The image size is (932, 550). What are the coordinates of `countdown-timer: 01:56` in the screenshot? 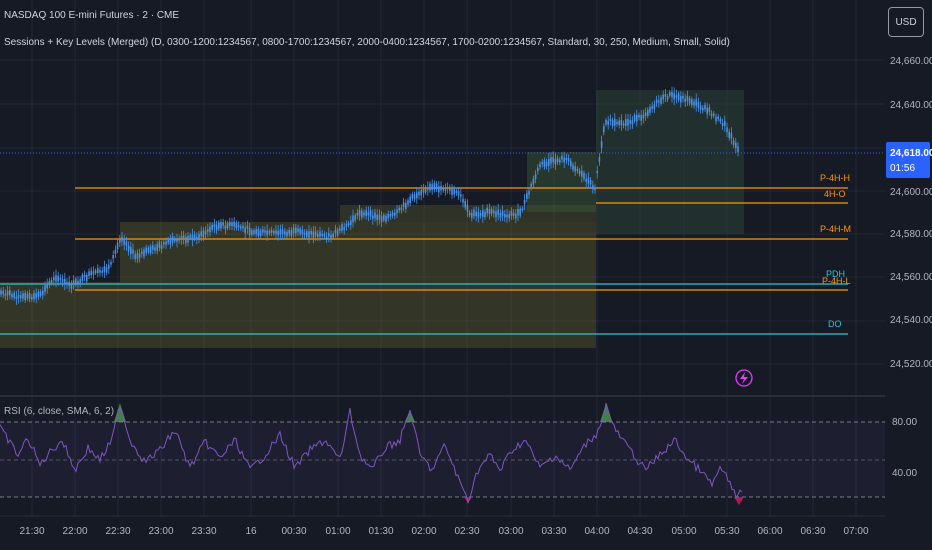 It's located at (902, 168).